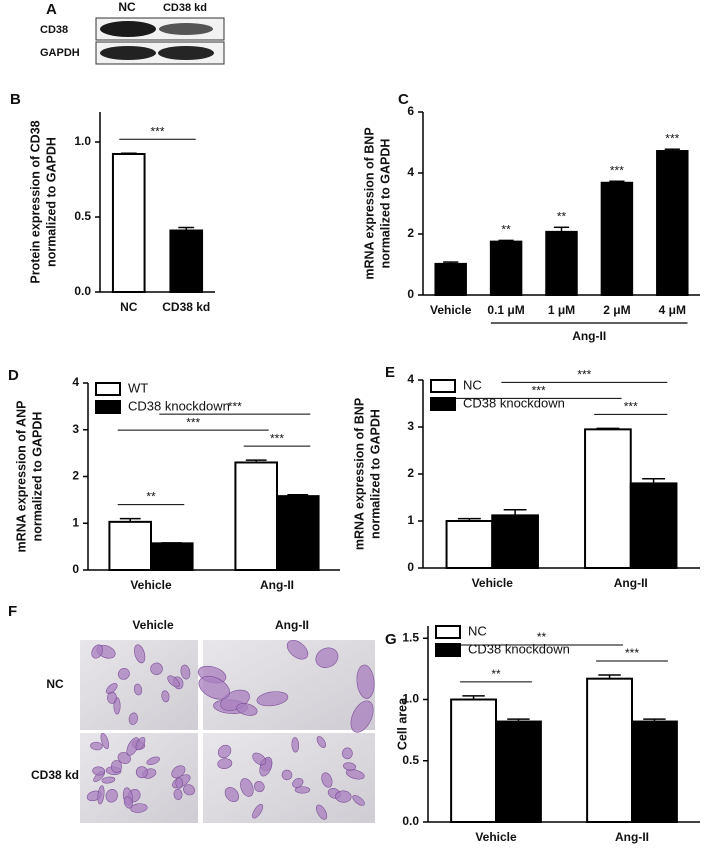 Image resolution: width=709 pixels, height=849 pixels. Describe the element at coordinates (55, 684) in the screenshot. I see `row-label: NC` at that location.